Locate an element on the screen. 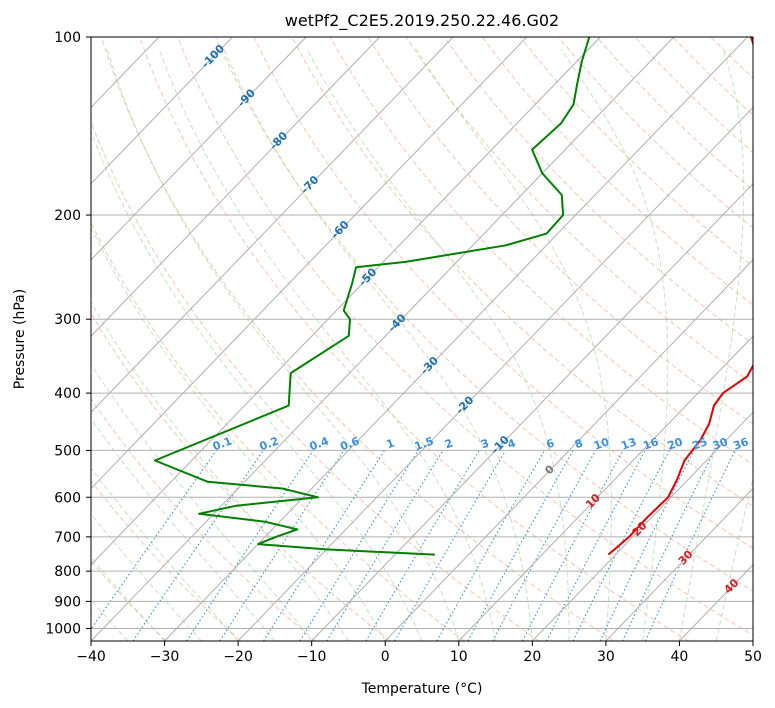 The width and height of the screenshot is (775, 708). mixing-ratio-label: 16 is located at coordinates (650, 444).